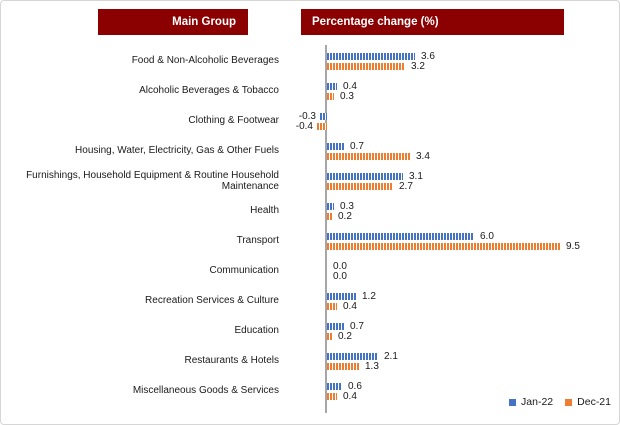  I want to click on bar-line: 3.2, so click(471, 66).